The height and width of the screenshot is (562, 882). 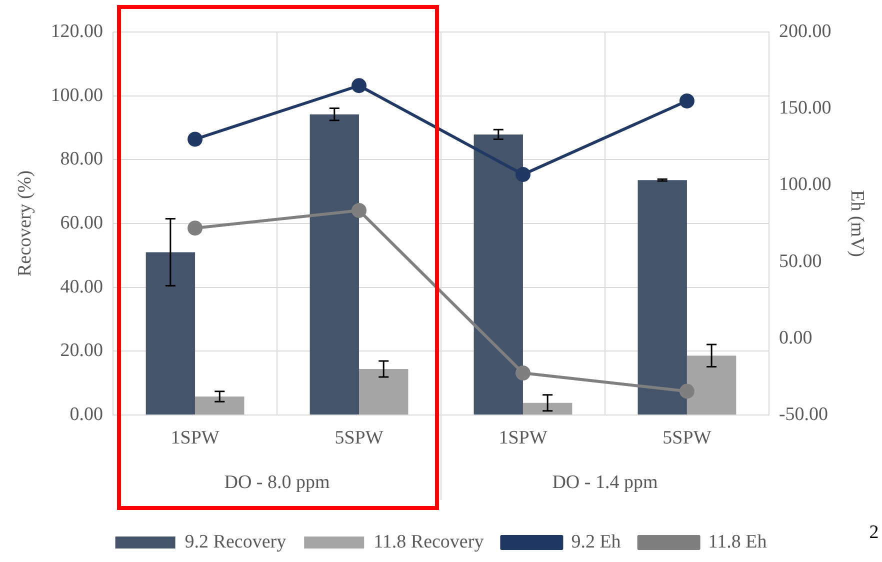 What do you see at coordinates (874, 532) in the screenshot?
I see `text: 2` at bounding box center [874, 532].